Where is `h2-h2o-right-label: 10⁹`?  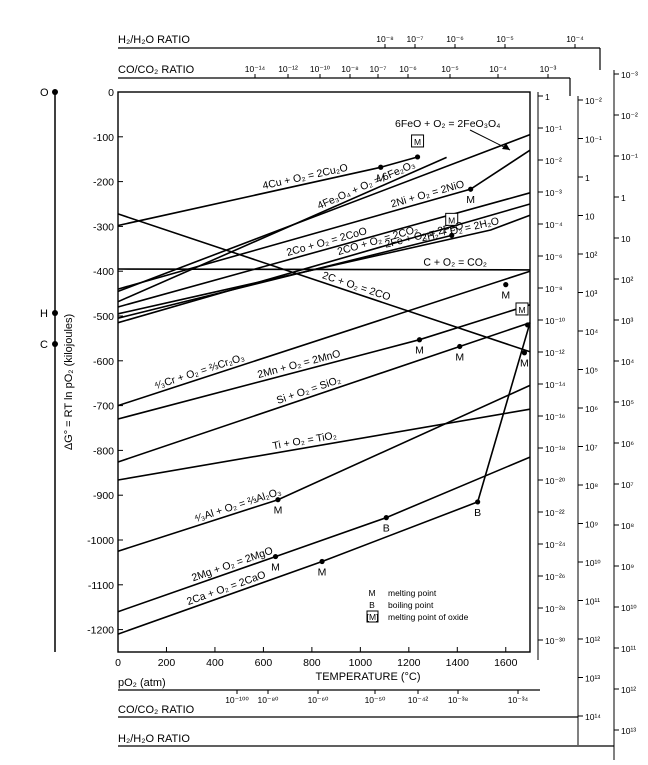 h2-h2o-right-label: 10⁹ is located at coordinates (627, 567).